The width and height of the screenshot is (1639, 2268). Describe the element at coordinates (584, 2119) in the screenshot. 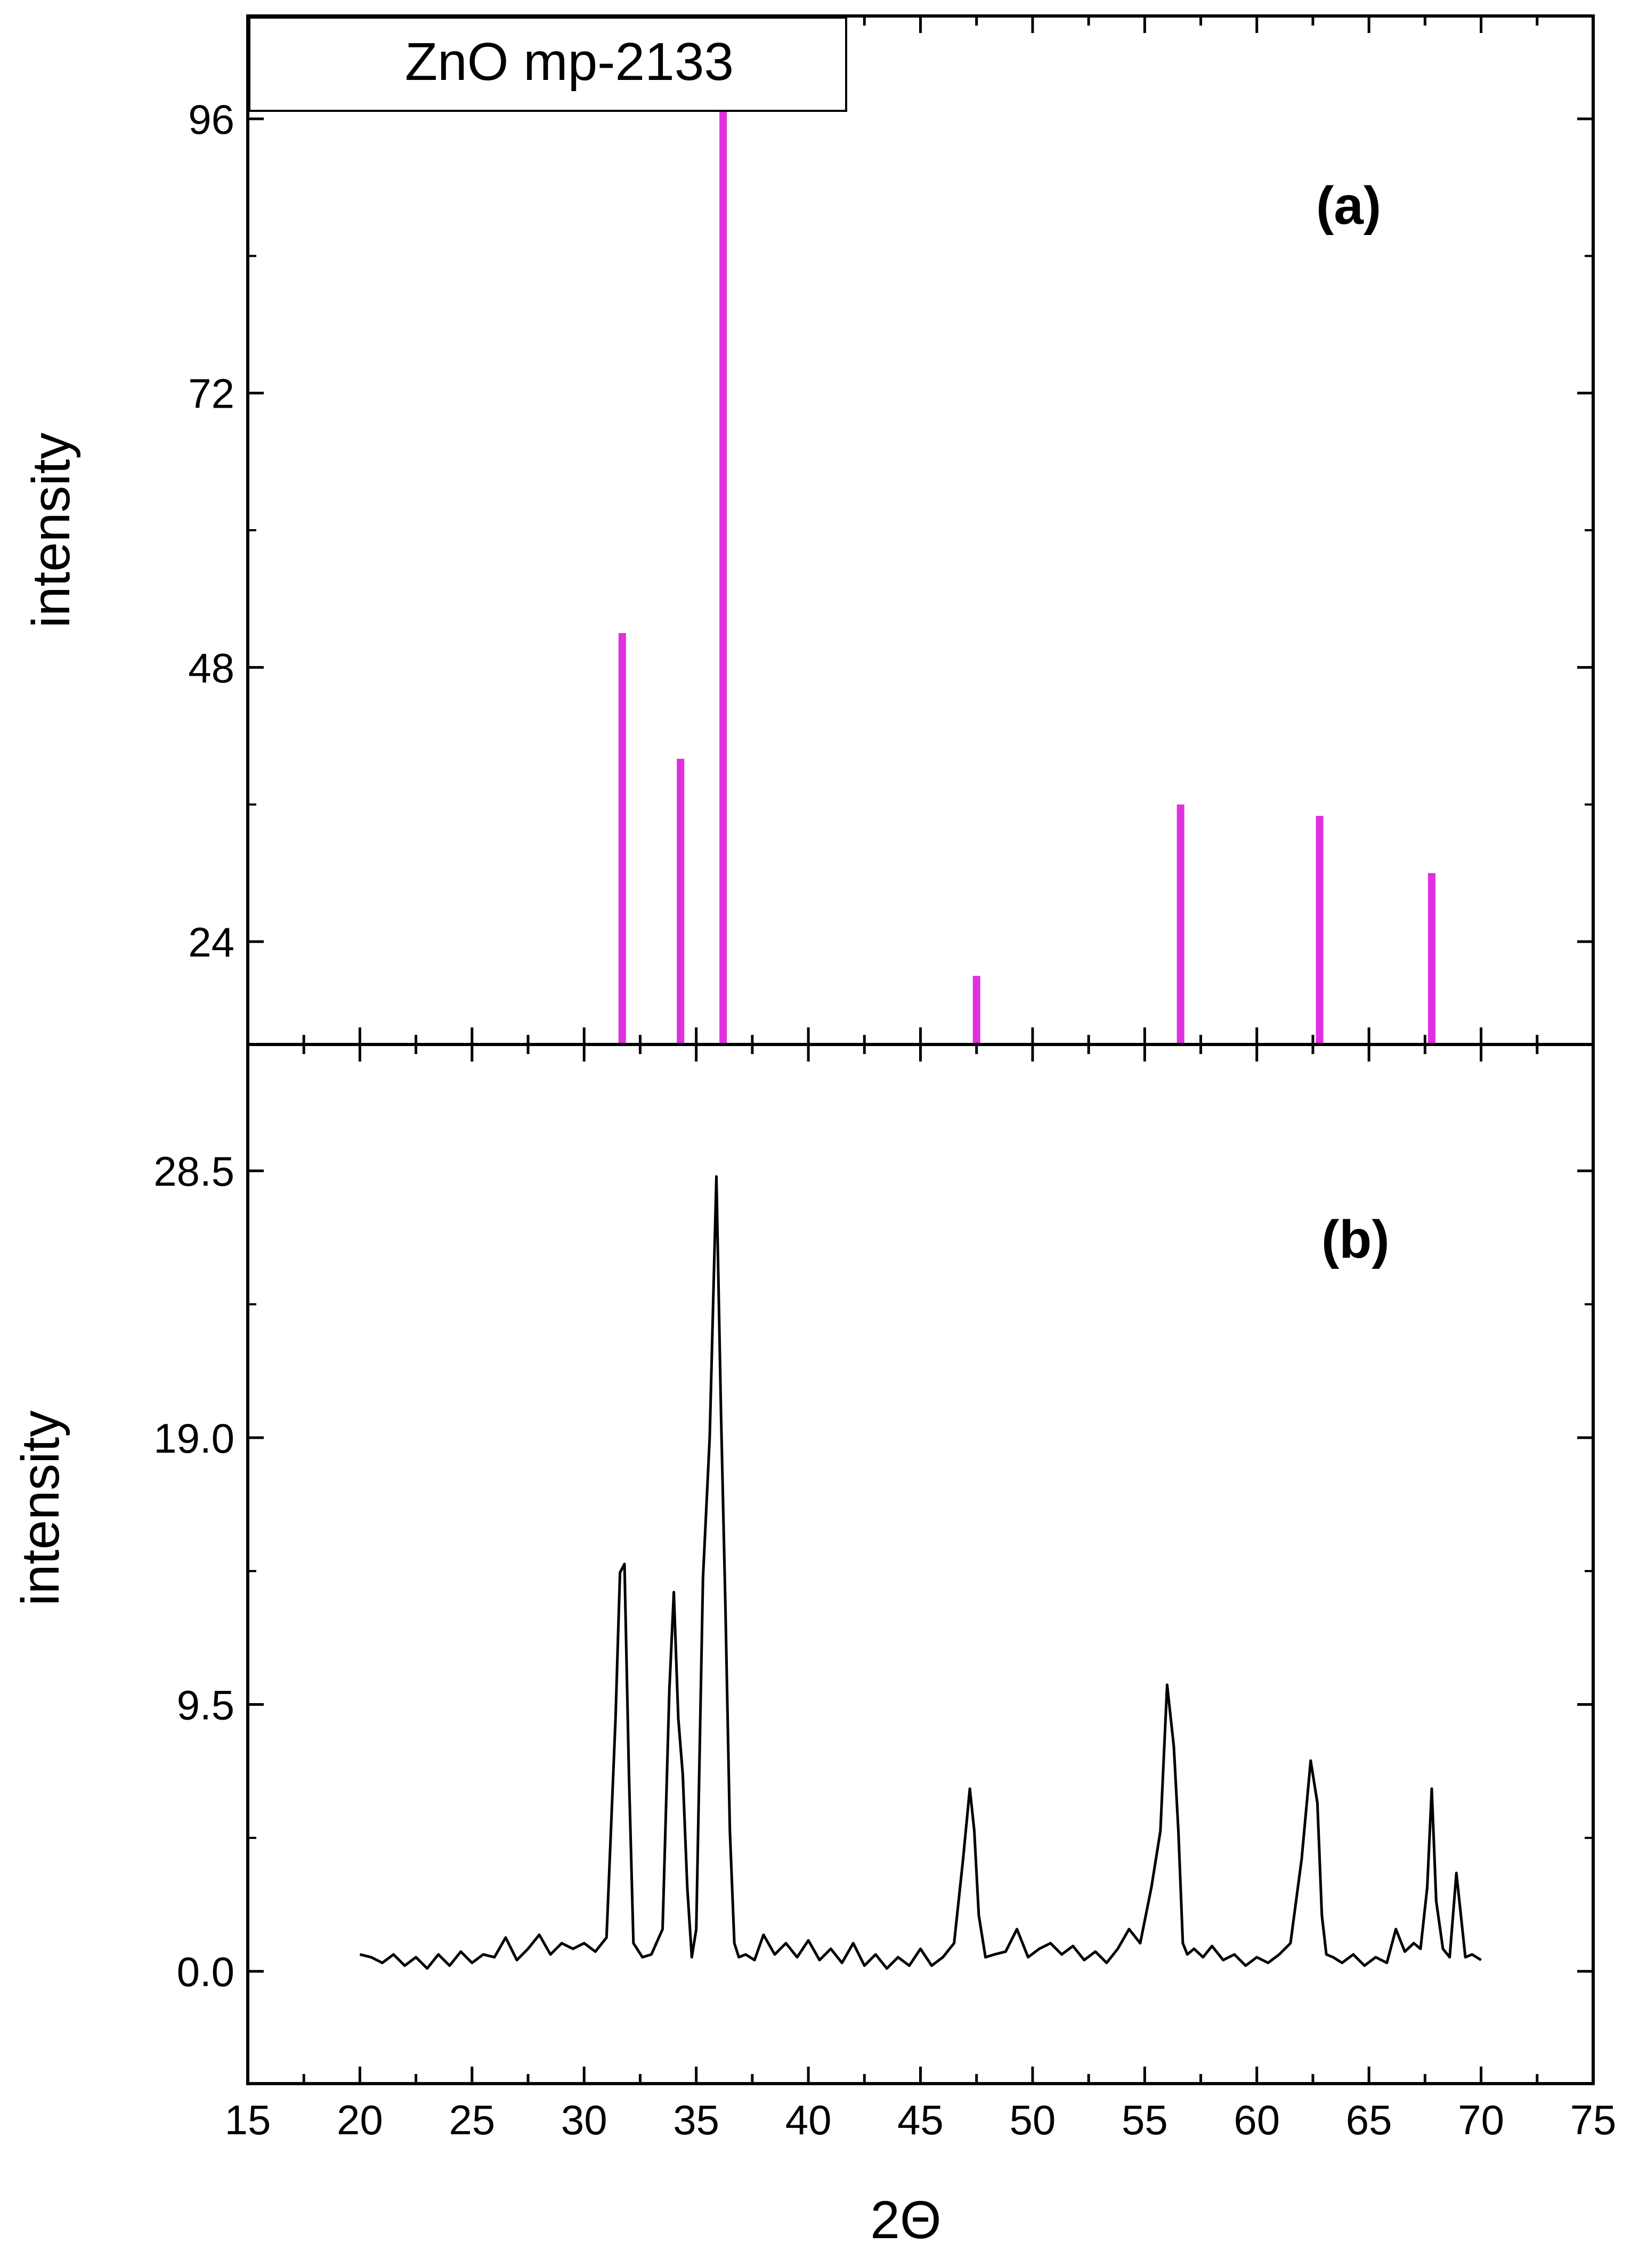

I see `panel-b-x-tick-label: 30` at that location.